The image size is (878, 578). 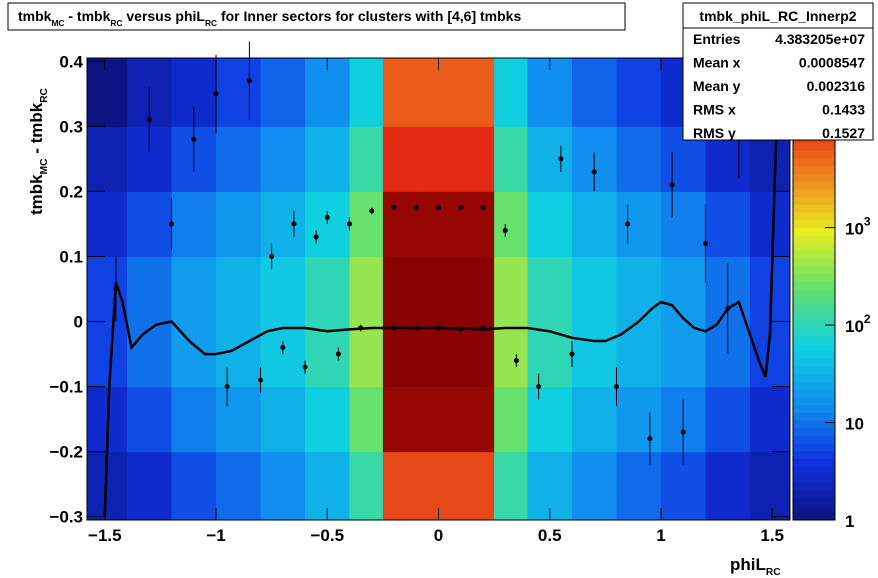 What do you see at coordinates (38, 151) in the screenshot?
I see `y-axis-title: tmbkMC - tmbkRC` at bounding box center [38, 151].